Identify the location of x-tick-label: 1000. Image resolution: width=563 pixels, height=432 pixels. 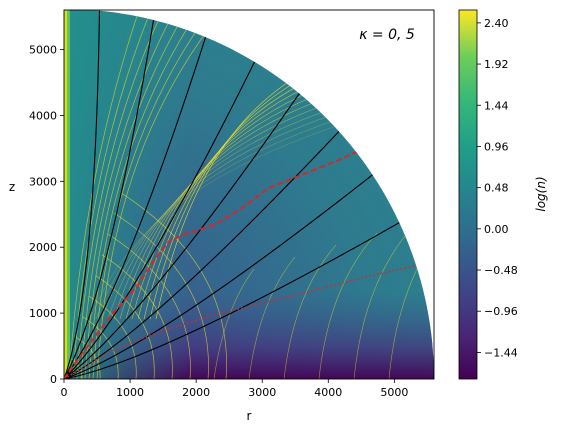
(130, 392).